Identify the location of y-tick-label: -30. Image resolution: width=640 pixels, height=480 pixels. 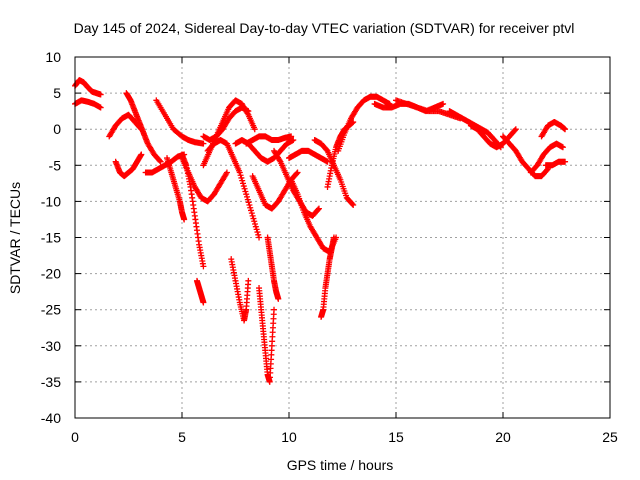
(51, 346).